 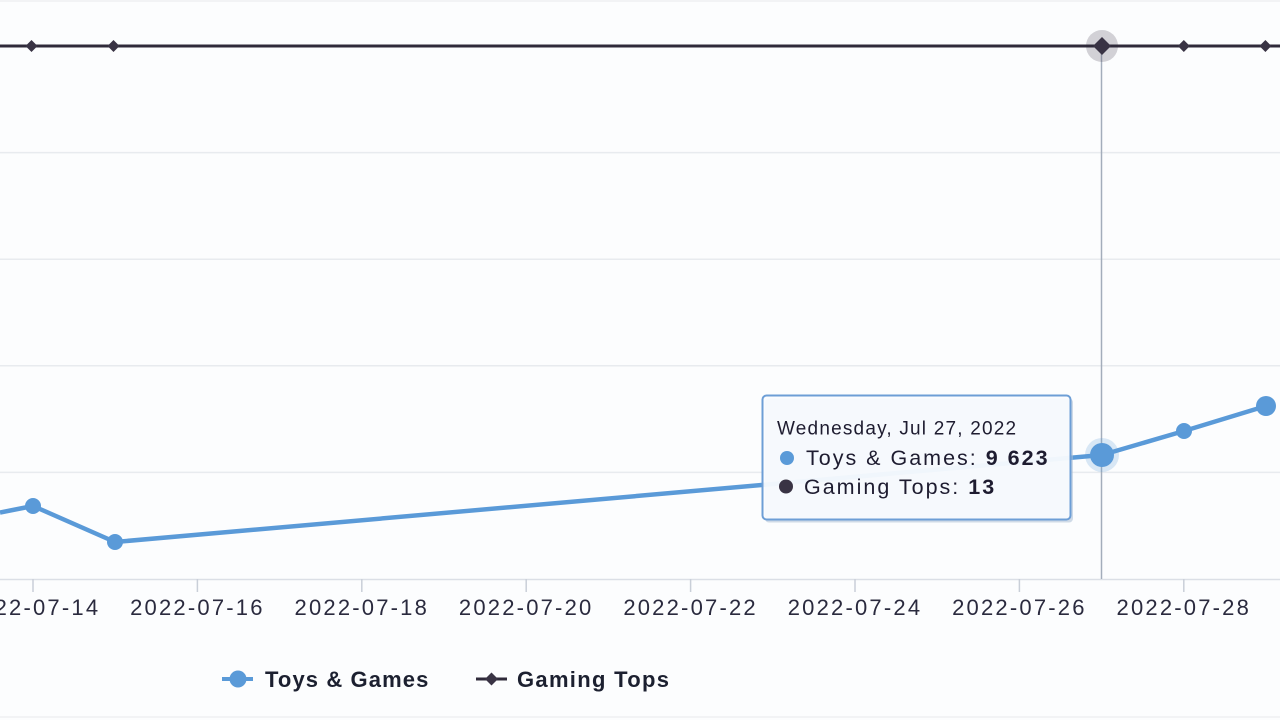 I want to click on svg-text: 2022-07-28, so click(x=1184, y=607).